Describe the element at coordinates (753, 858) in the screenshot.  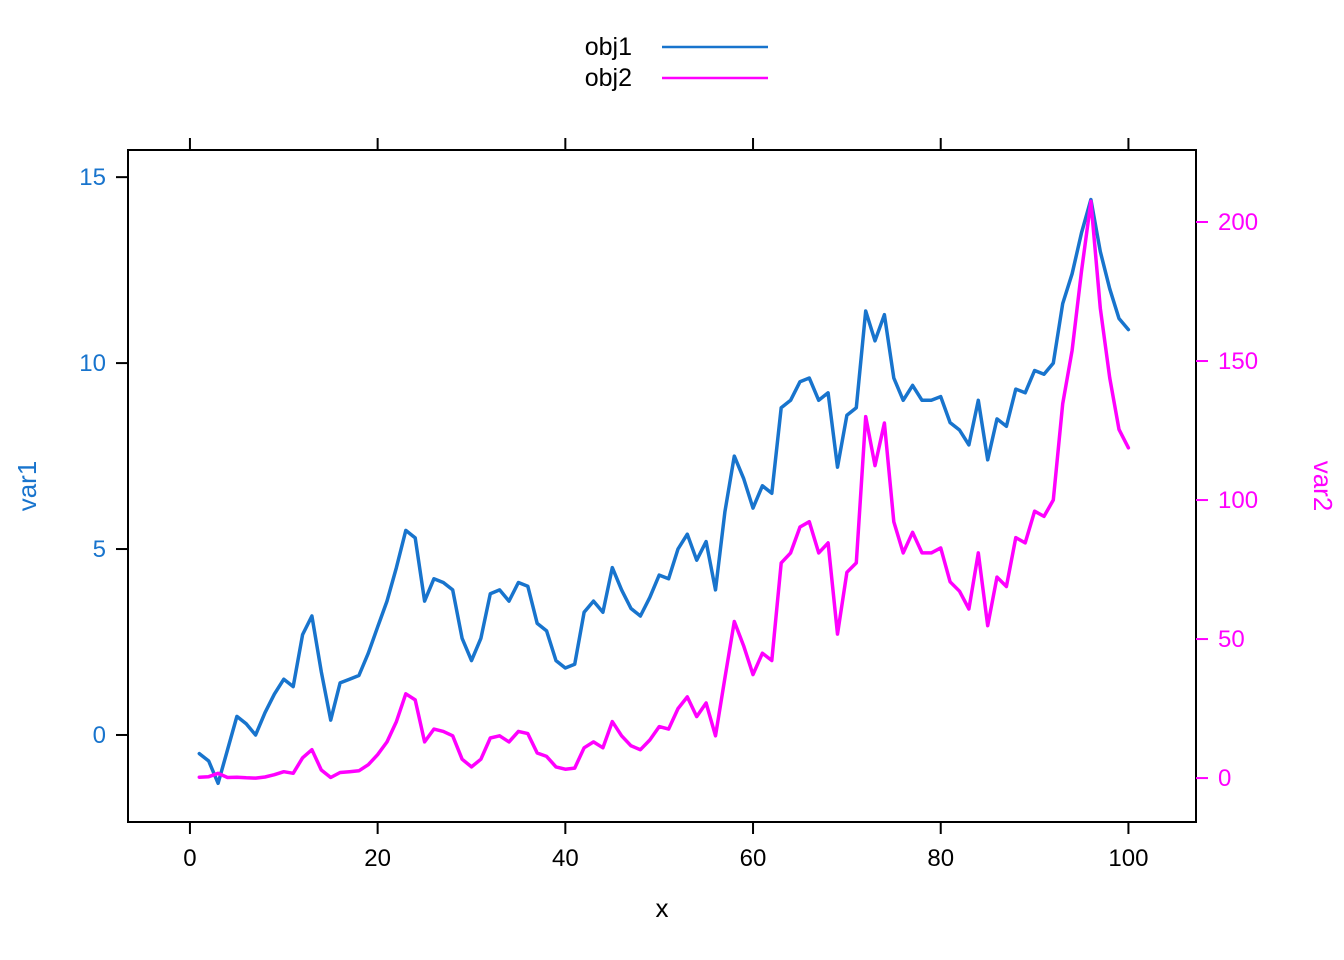
I see `x-tick-label: 60` at that location.